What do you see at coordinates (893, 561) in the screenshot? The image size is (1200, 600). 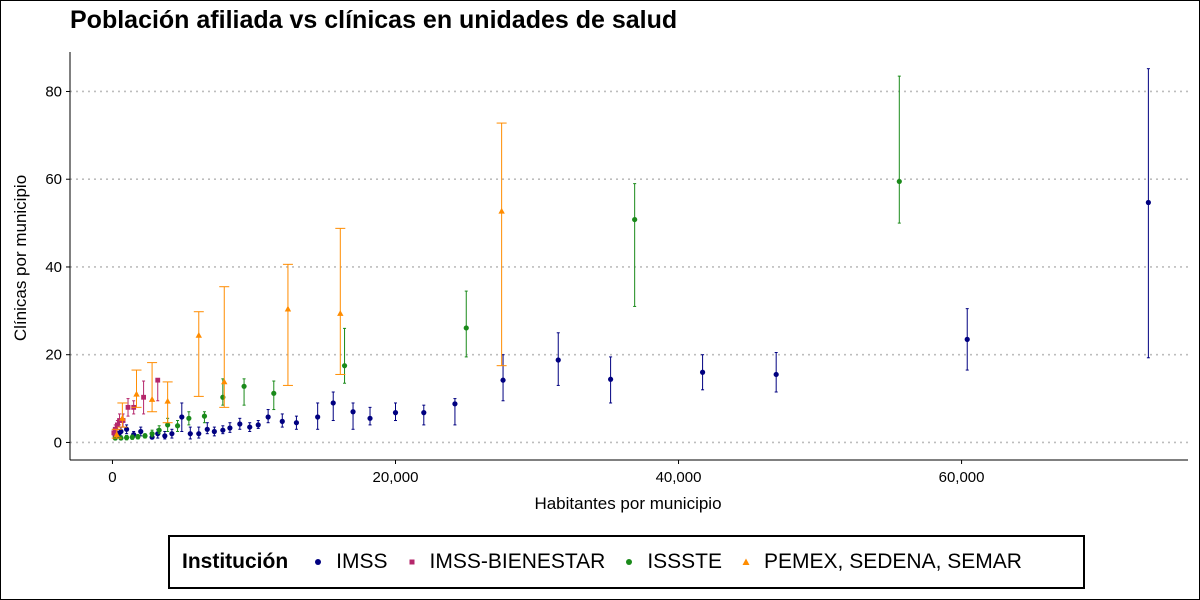 I see `legend-label-pemex-sedena-semar: PEMEX, SEDENA, SEMAR` at bounding box center [893, 561].